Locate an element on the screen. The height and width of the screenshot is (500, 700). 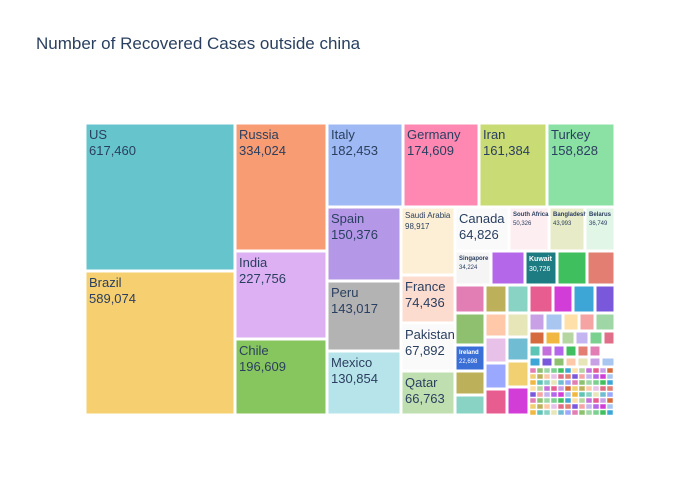
tile-belarus: Belarus 36,749 is located at coordinates (600, 229).